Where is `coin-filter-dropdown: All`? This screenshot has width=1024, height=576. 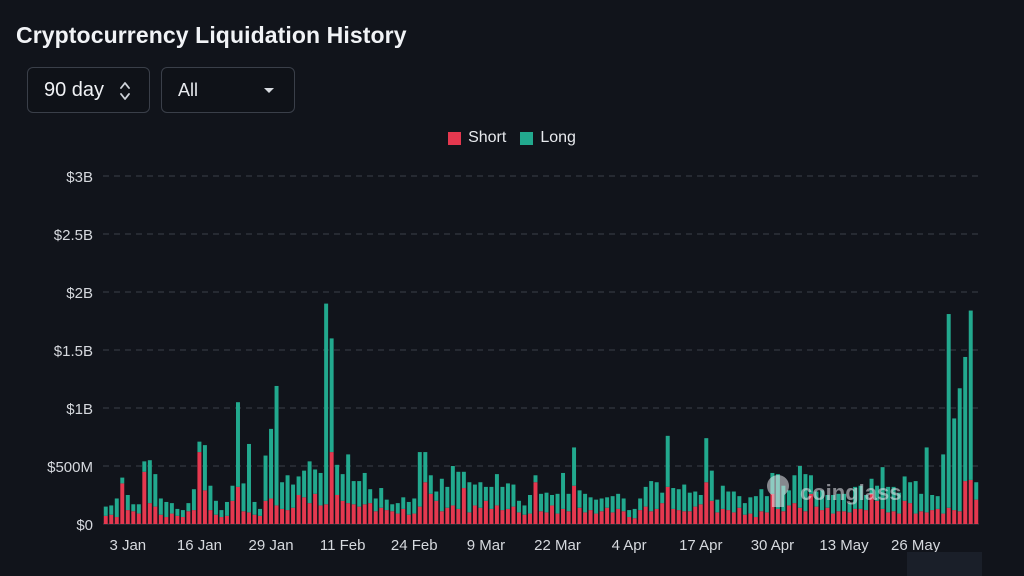
coin-filter-dropdown: All is located at coordinates (228, 90).